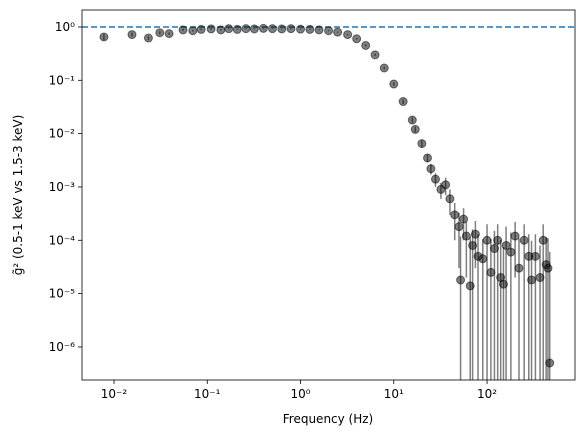 This screenshot has height=437, width=586. Describe the element at coordinates (300, 394) in the screenshot. I see `x-tick-label: 10⁰` at that location.